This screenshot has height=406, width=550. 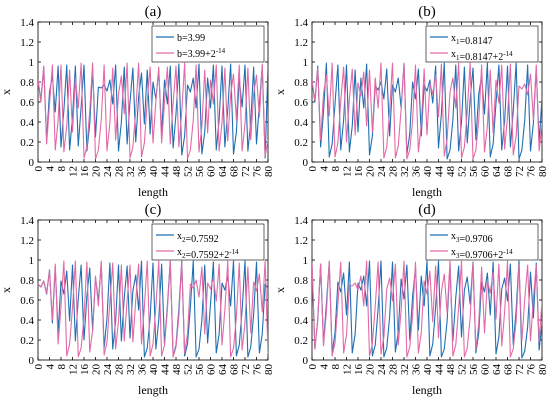 I want to click on legend-label: x3=0.9706+2-14, so click(x=482, y=254).